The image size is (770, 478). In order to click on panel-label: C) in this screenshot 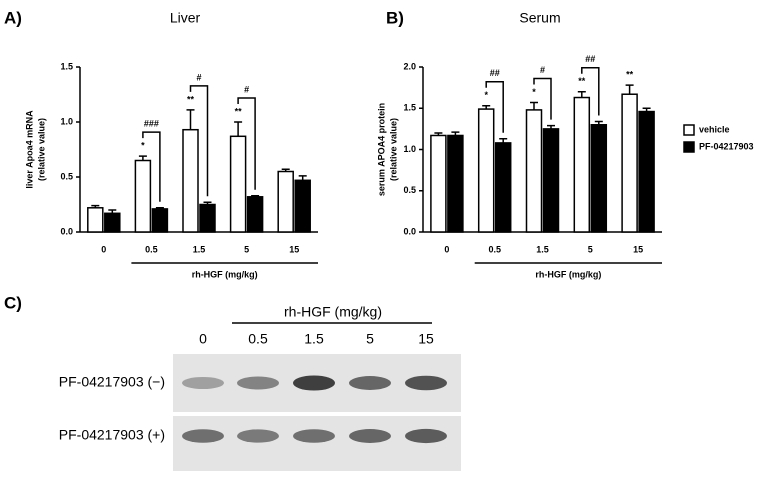, I will do `click(13, 302)`.